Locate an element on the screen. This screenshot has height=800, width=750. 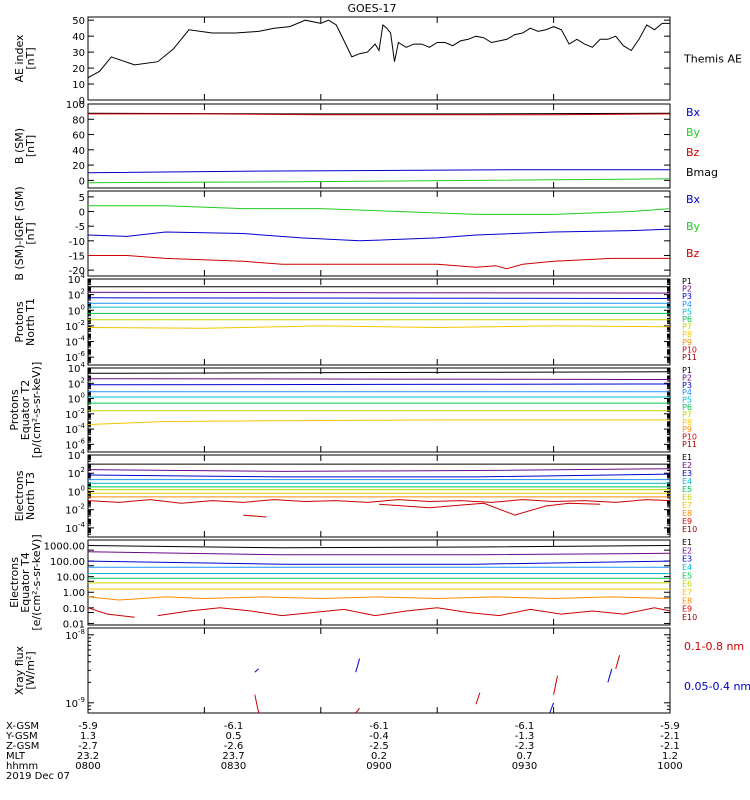
y-tick-label: 0.01 is located at coordinates (74, 624).